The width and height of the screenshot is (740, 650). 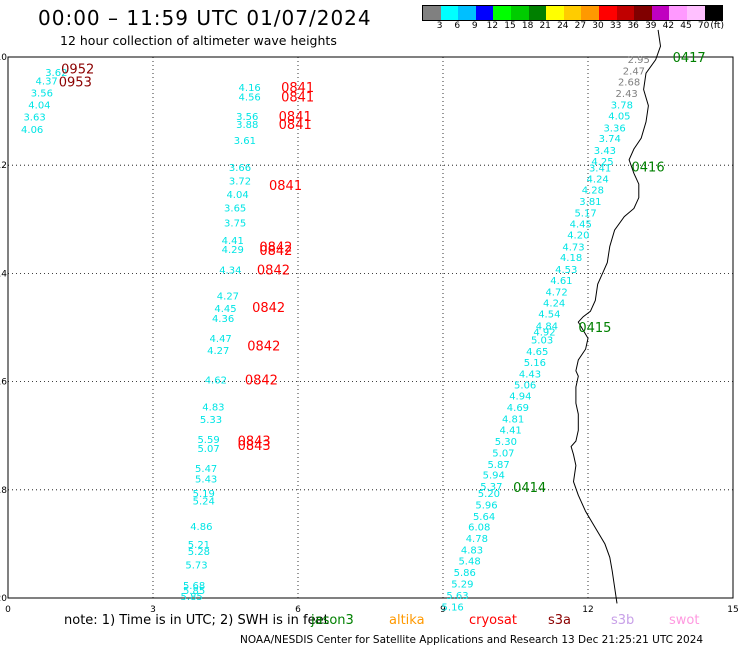 What do you see at coordinates (602, 162) in the screenshot?
I see `wave-height-value: 4.25` at bounding box center [602, 162].